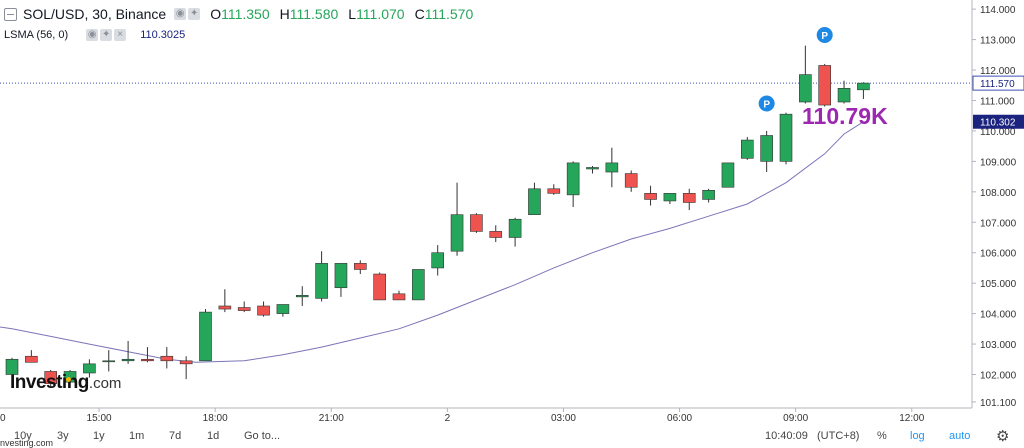 The width and height of the screenshot is (1024, 448). Describe the element at coordinates (27, 443) in the screenshot. I see `source-note: nvesting.com` at that location.